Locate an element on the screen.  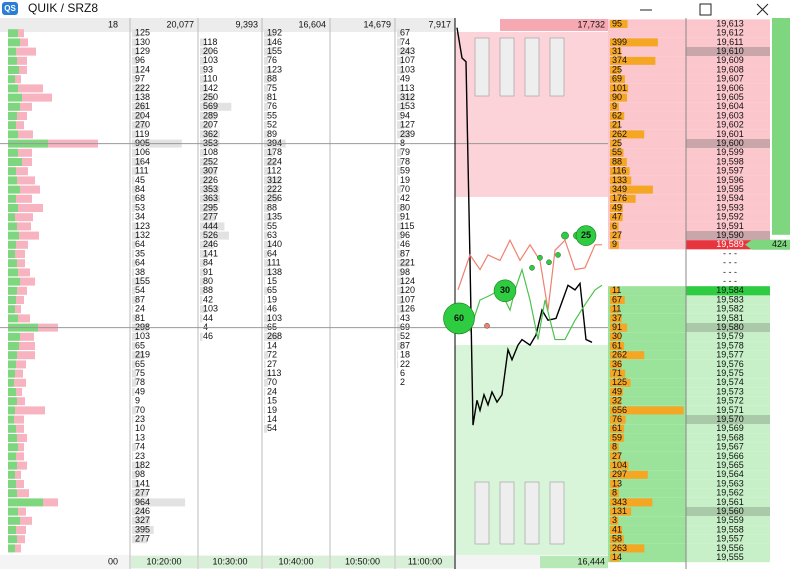
volume-value: 127 is located at coordinates (407, 125).